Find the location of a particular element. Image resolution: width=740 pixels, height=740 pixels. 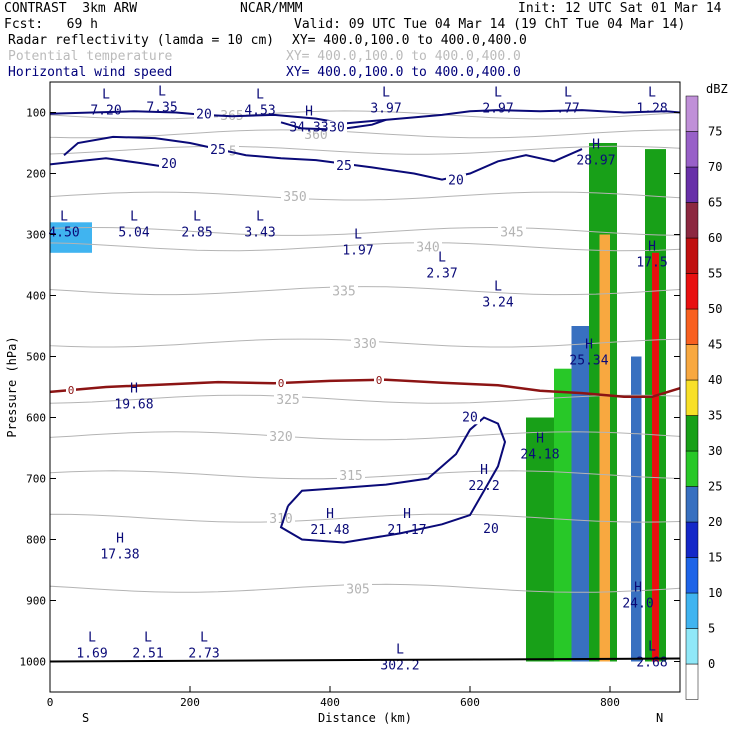

theta-contour-label: 325 is located at coordinates (287, 400).